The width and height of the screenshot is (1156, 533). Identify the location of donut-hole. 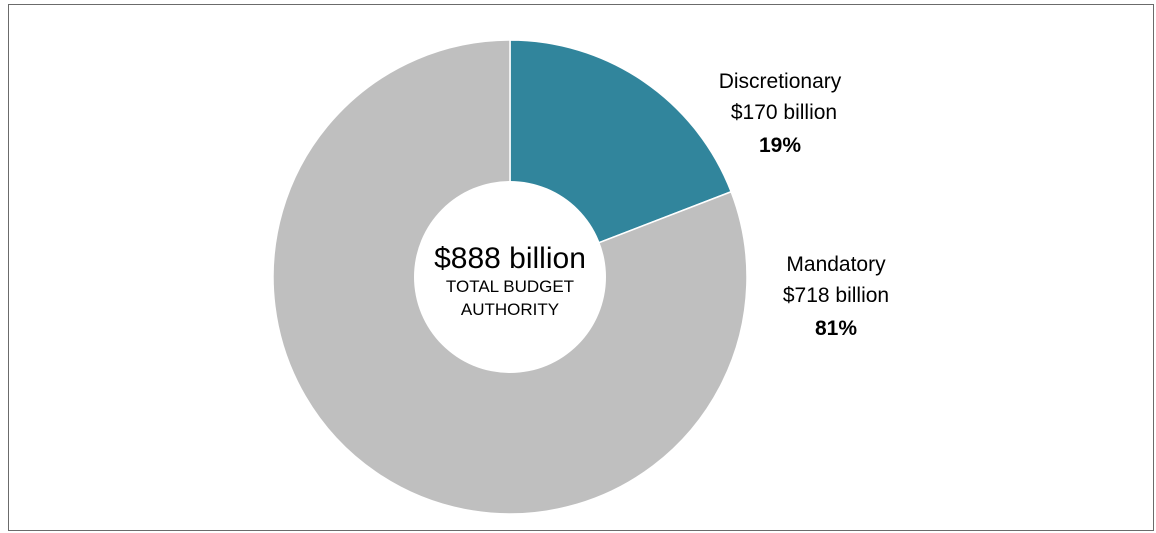
(510, 277).